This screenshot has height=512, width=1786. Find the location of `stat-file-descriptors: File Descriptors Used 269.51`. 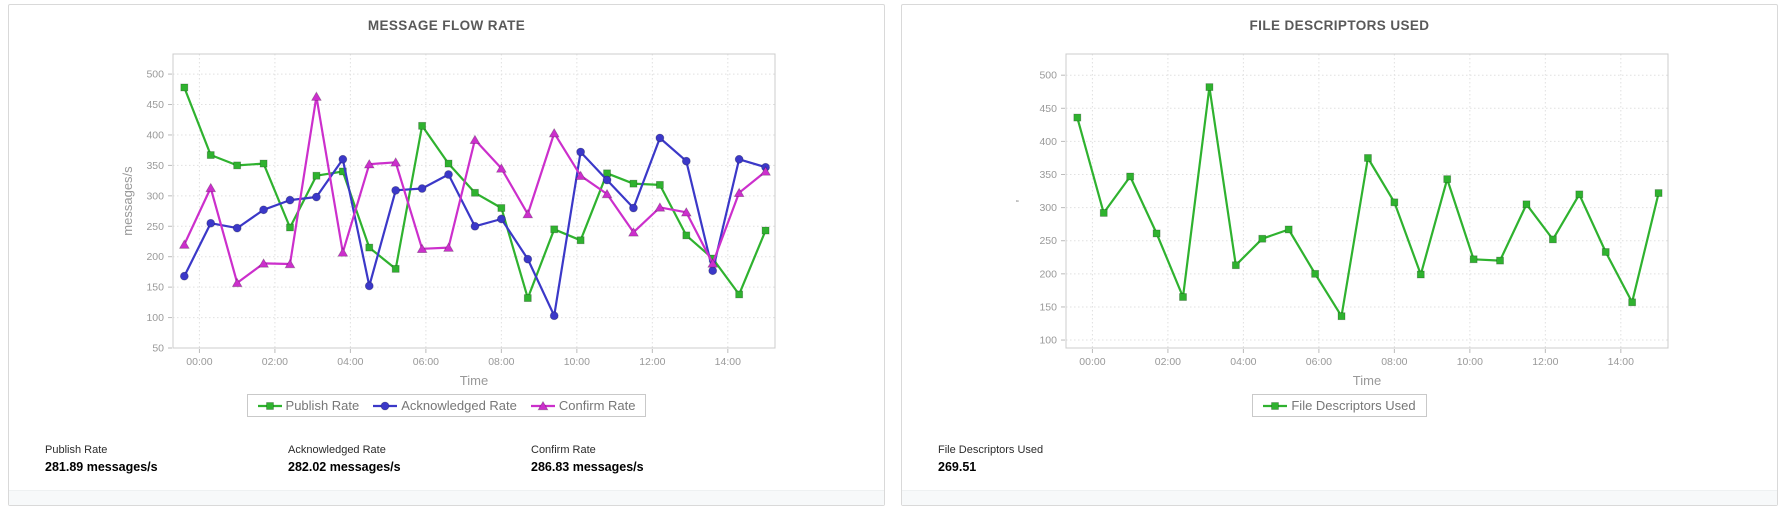

stat-file-descriptors: File Descriptors Used 269.51 is located at coordinates (1059, 459).